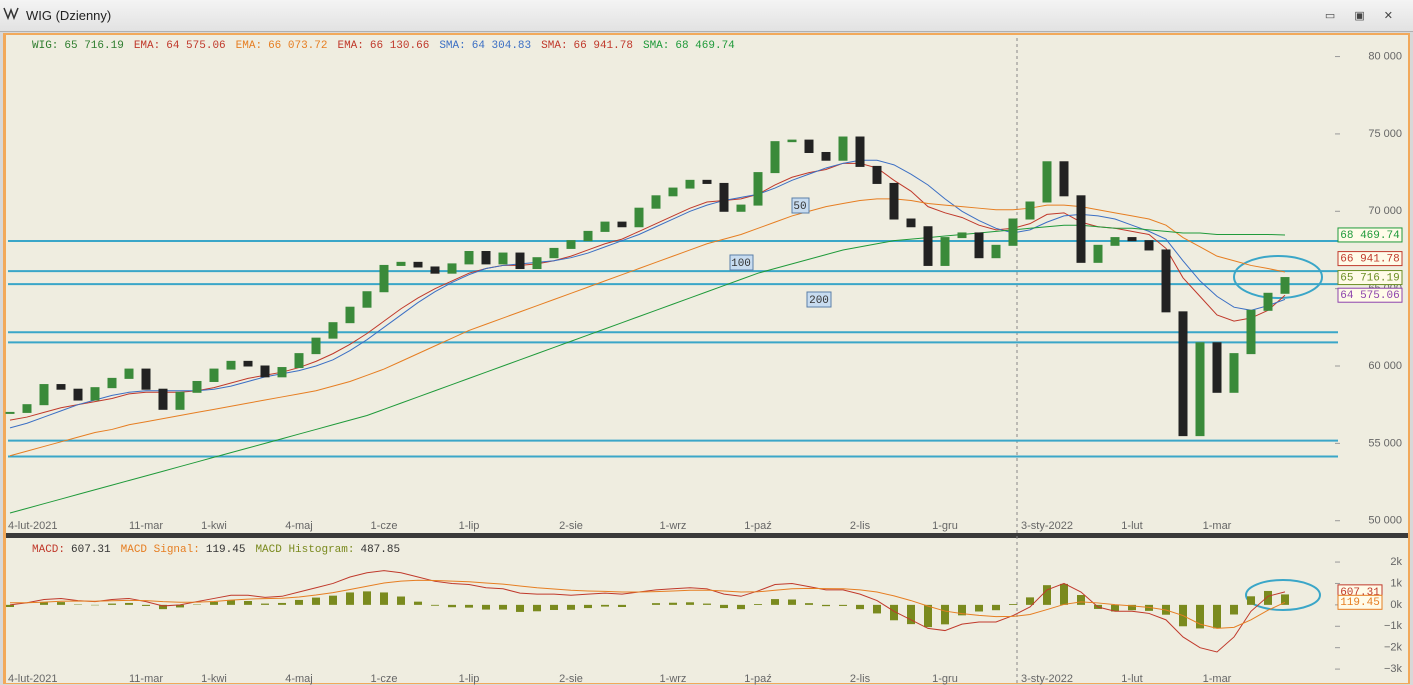 This screenshot has height=685, width=1413. Describe the element at coordinates (603, 46) in the screenshot. I see `legend-value: 66 941.78` at that location.